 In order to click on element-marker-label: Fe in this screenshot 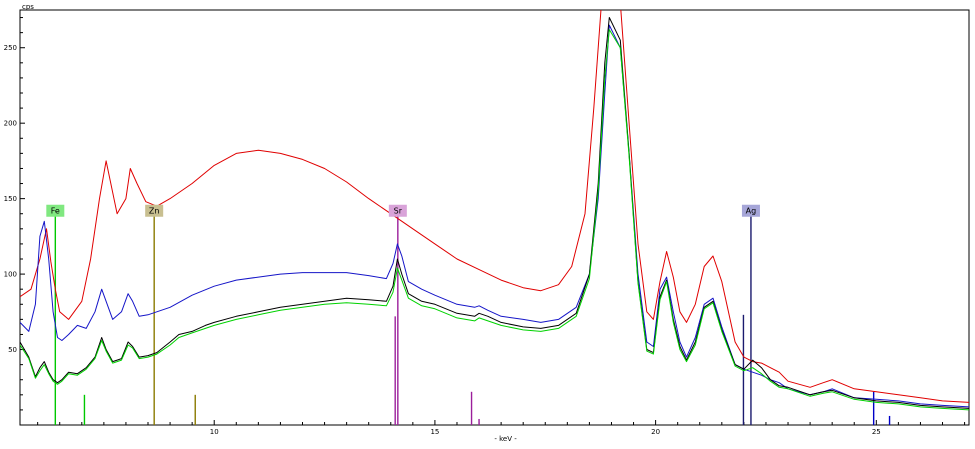, I will do `click(55, 211)`.